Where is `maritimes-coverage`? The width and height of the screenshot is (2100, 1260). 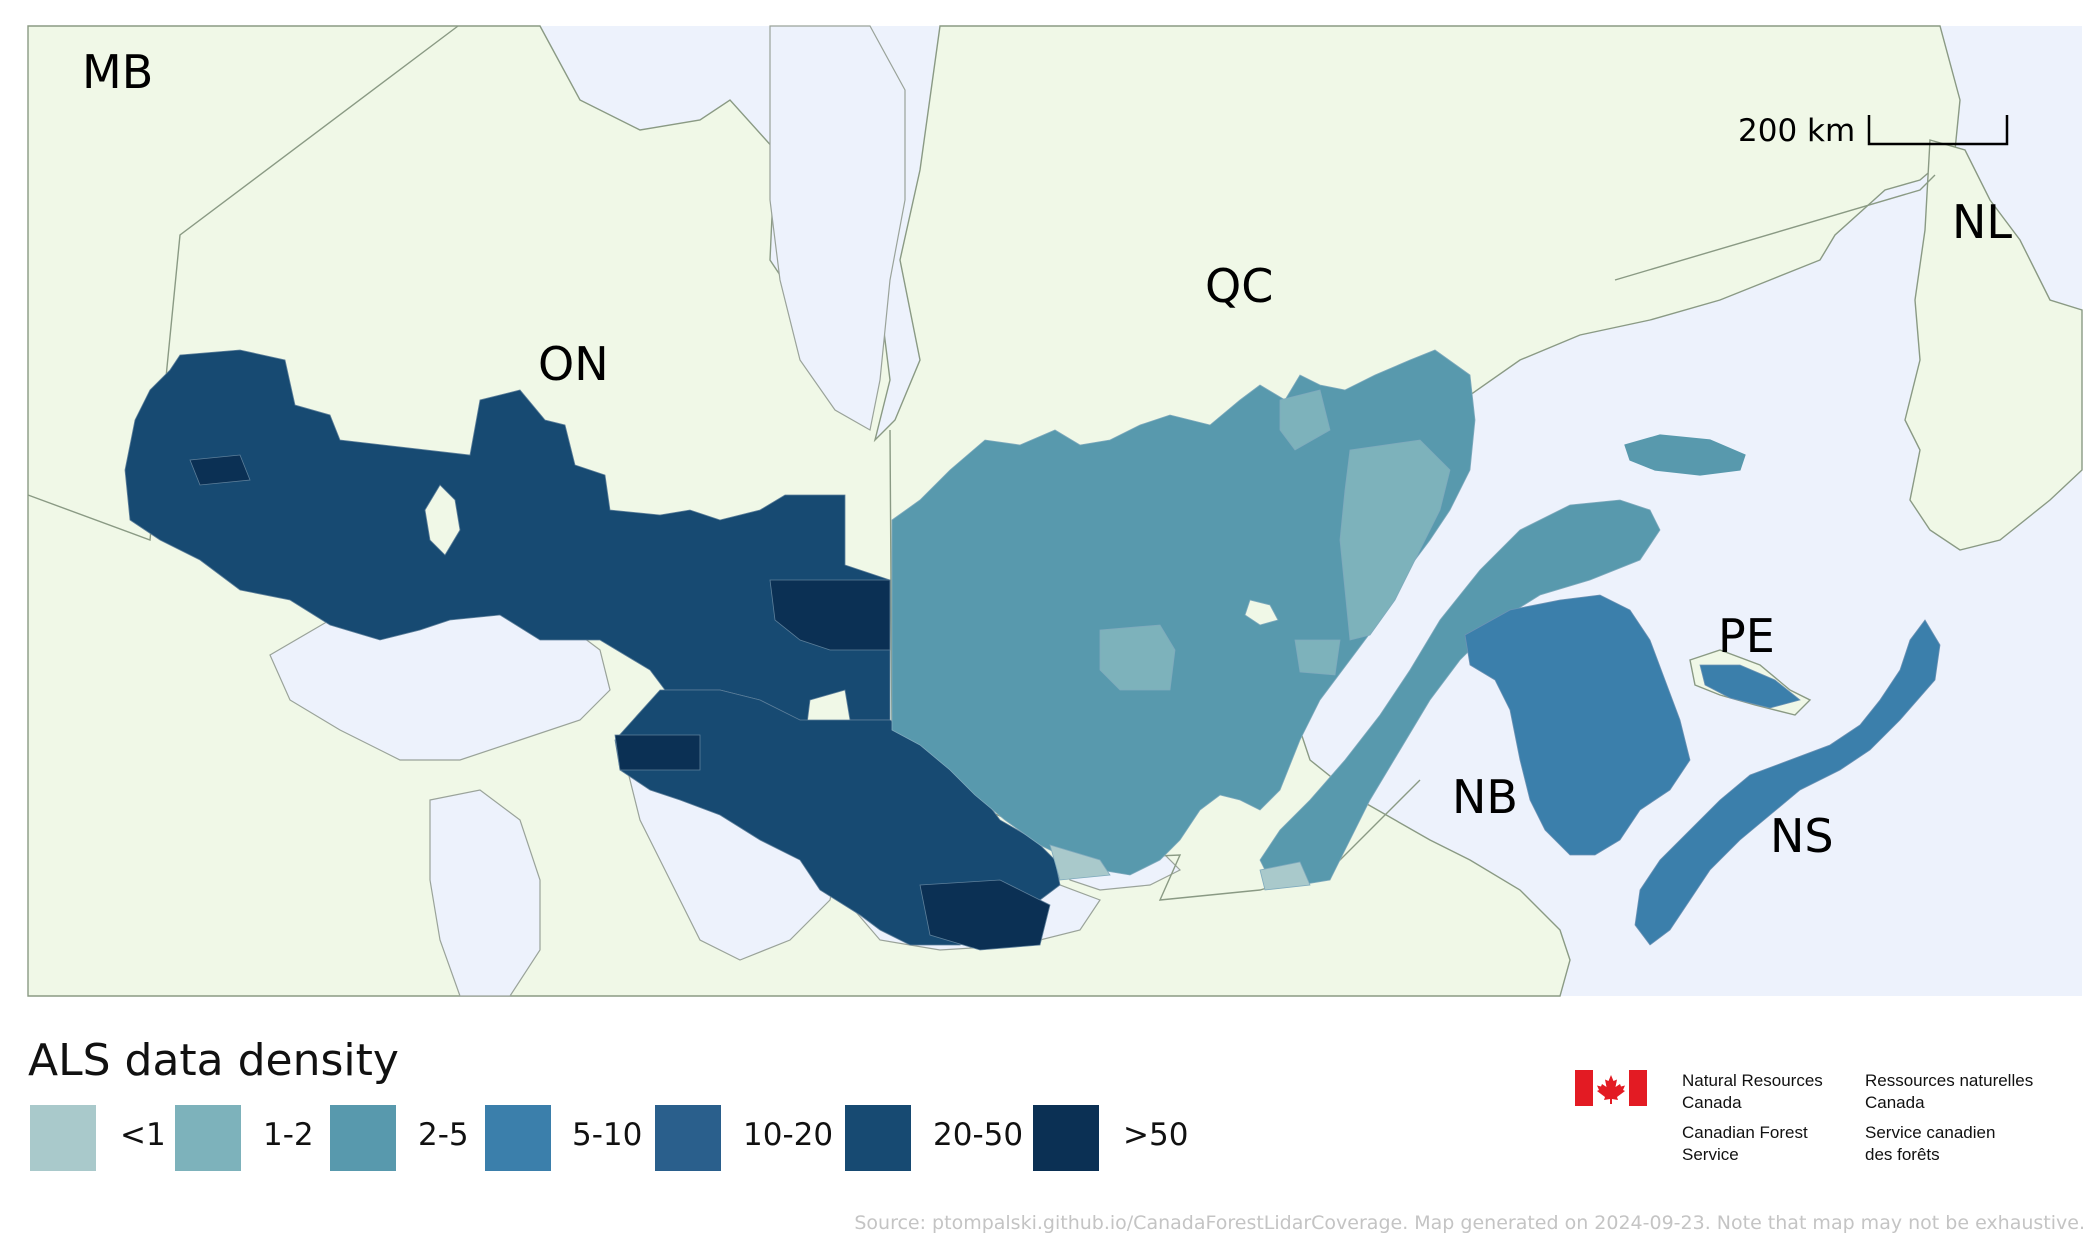
maritimes-coverage is located at coordinates (1702, 770).